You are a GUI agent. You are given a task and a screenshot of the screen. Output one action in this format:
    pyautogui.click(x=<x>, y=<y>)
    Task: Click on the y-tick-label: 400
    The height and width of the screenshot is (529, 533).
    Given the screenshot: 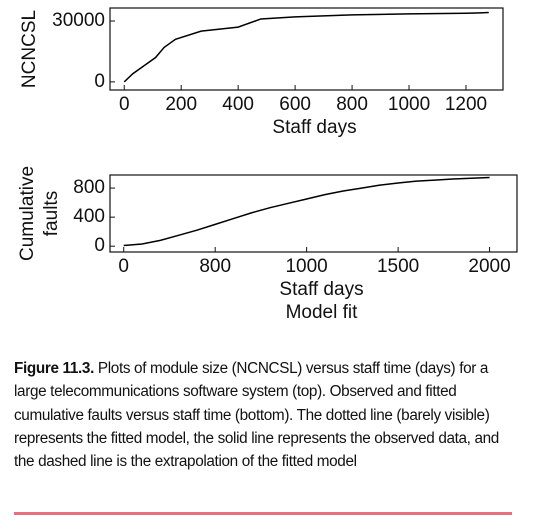 What is the action you would take?
    pyautogui.click(x=89, y=216)
    